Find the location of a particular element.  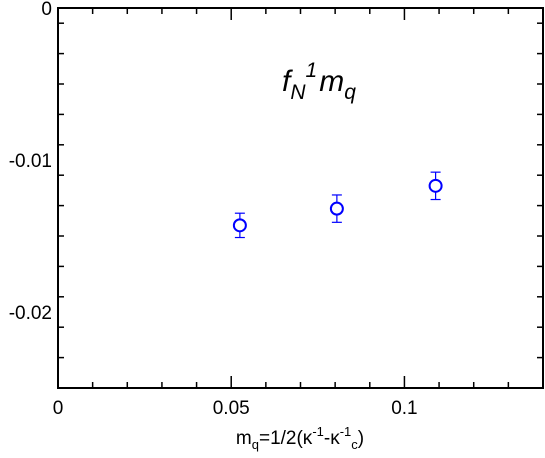

x-tick-label: 0 is located at coordinates (58, 408).